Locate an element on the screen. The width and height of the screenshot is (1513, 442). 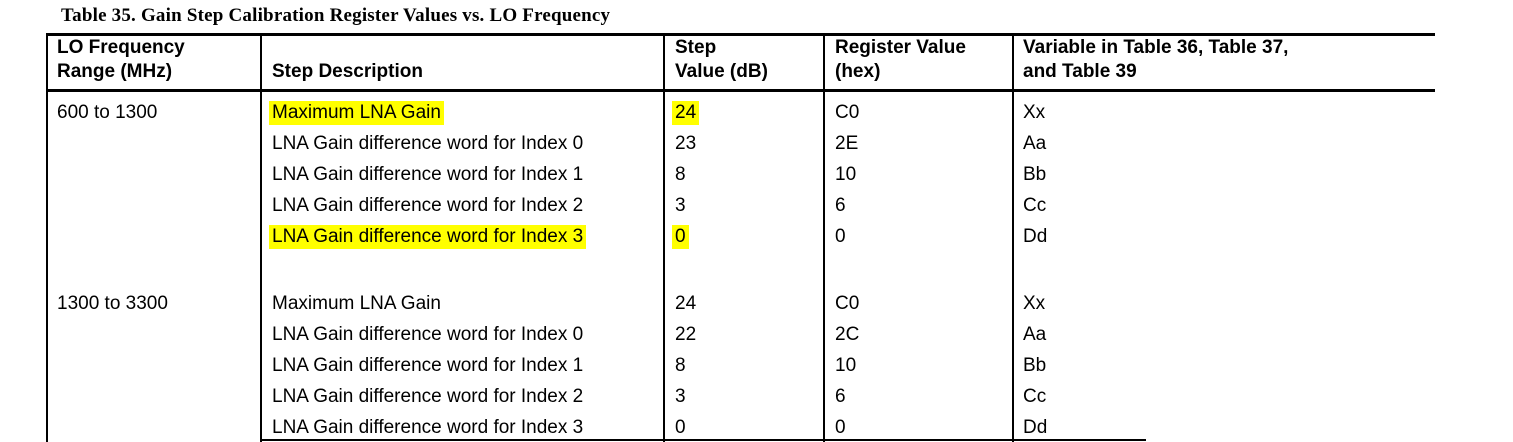
variable-cell: Cc is located at coordinates (1035, 396).